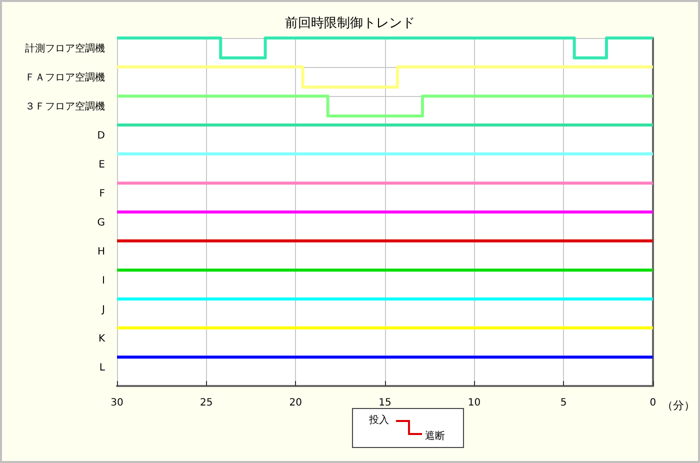 The image size is (700, 463). Describe the element at coordinates (117, 403) in the screenshot. I see `x-tick-label: 30` at that location.